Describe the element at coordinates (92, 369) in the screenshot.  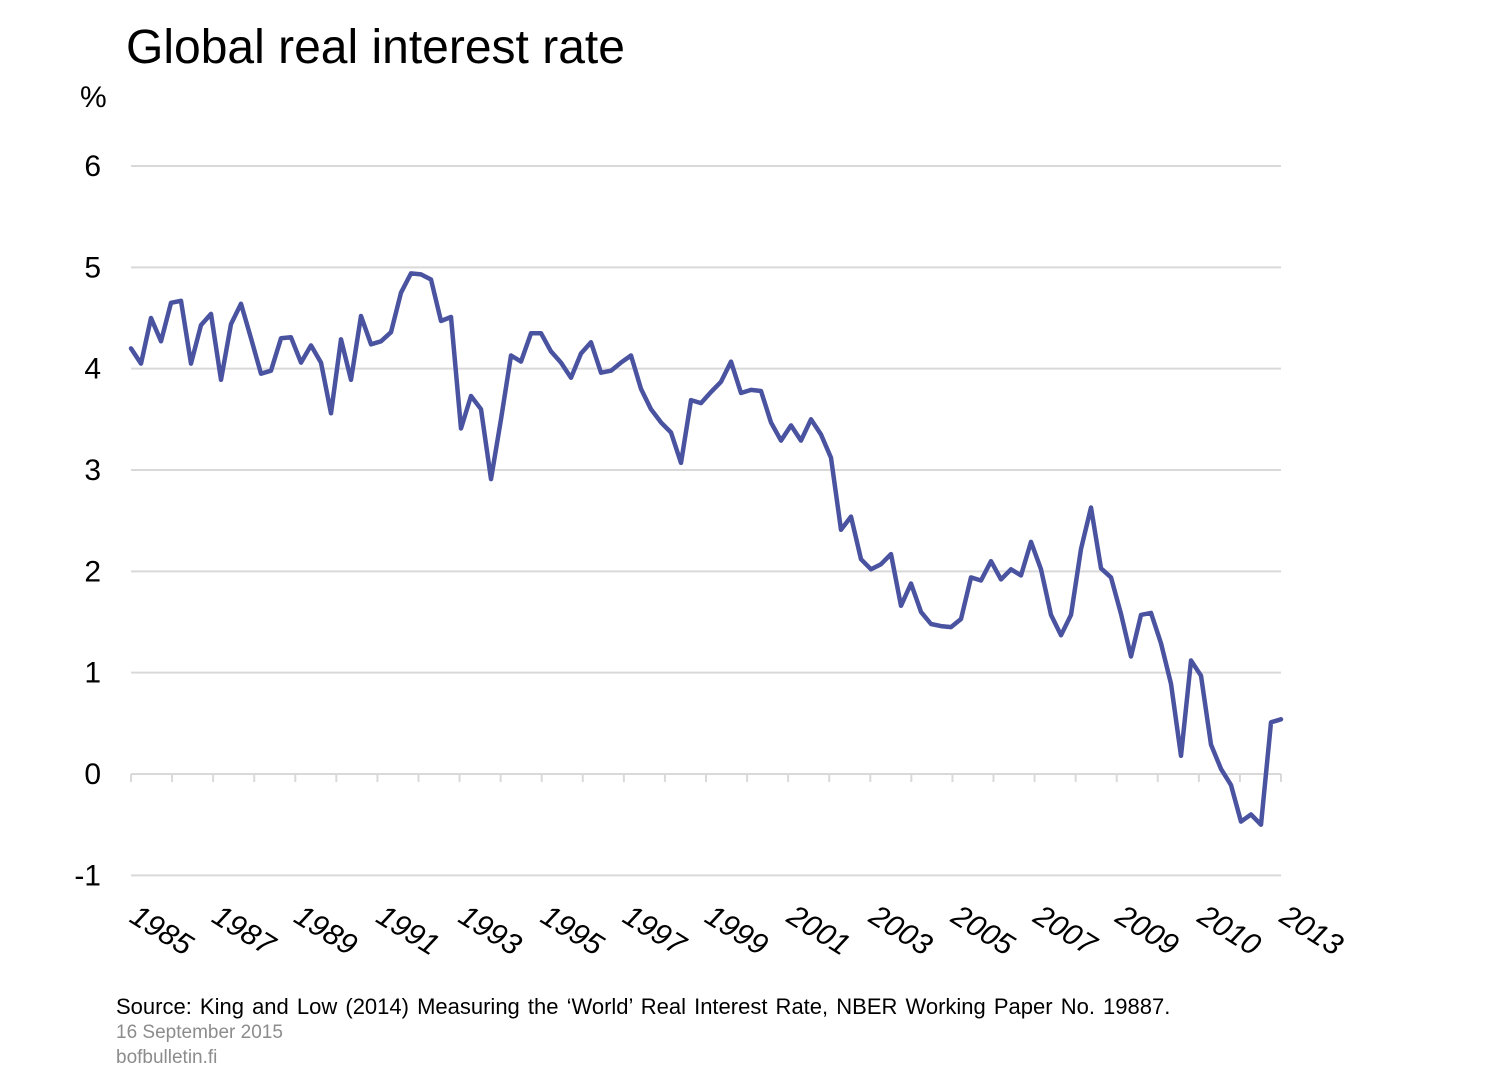
I see `y-tick-label: 4` at that location.